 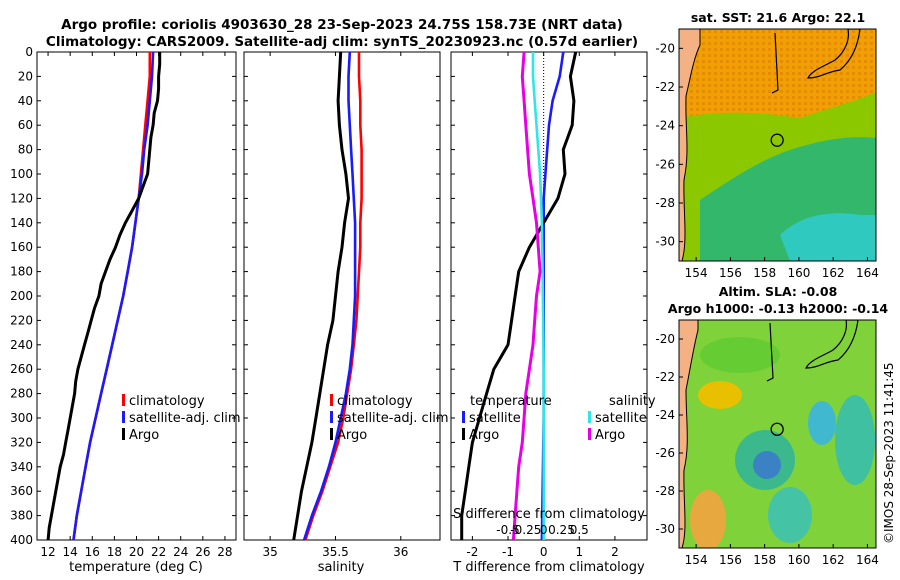 I want to click on salinity-x-ticks: 35 35.5 36, so click(x=335, y=305).